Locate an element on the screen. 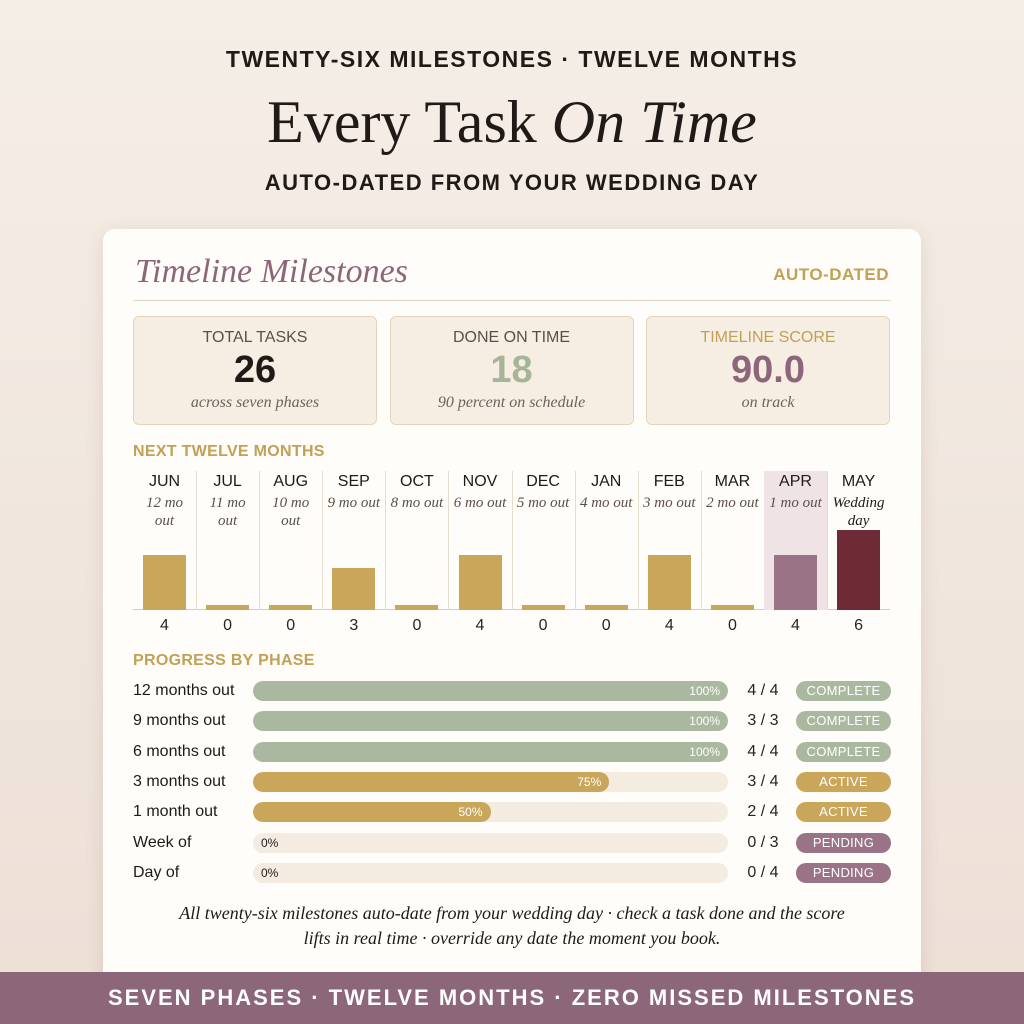 Image resolution: width=1024 pixels, height=1024 pixels. month-column: JAN 4 mo out is located at coordinates (607, 540).